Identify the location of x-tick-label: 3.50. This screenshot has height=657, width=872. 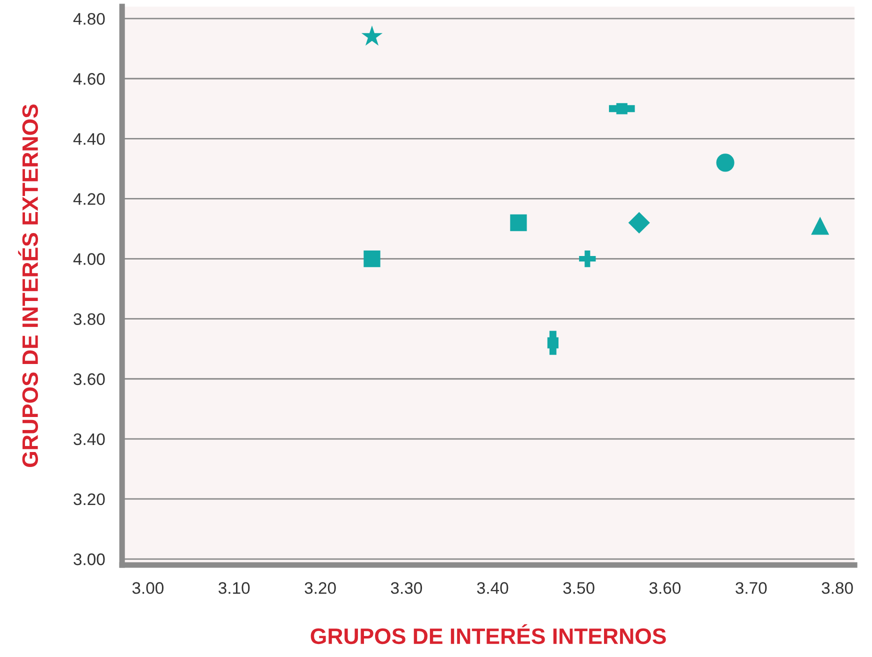
(578, 588).